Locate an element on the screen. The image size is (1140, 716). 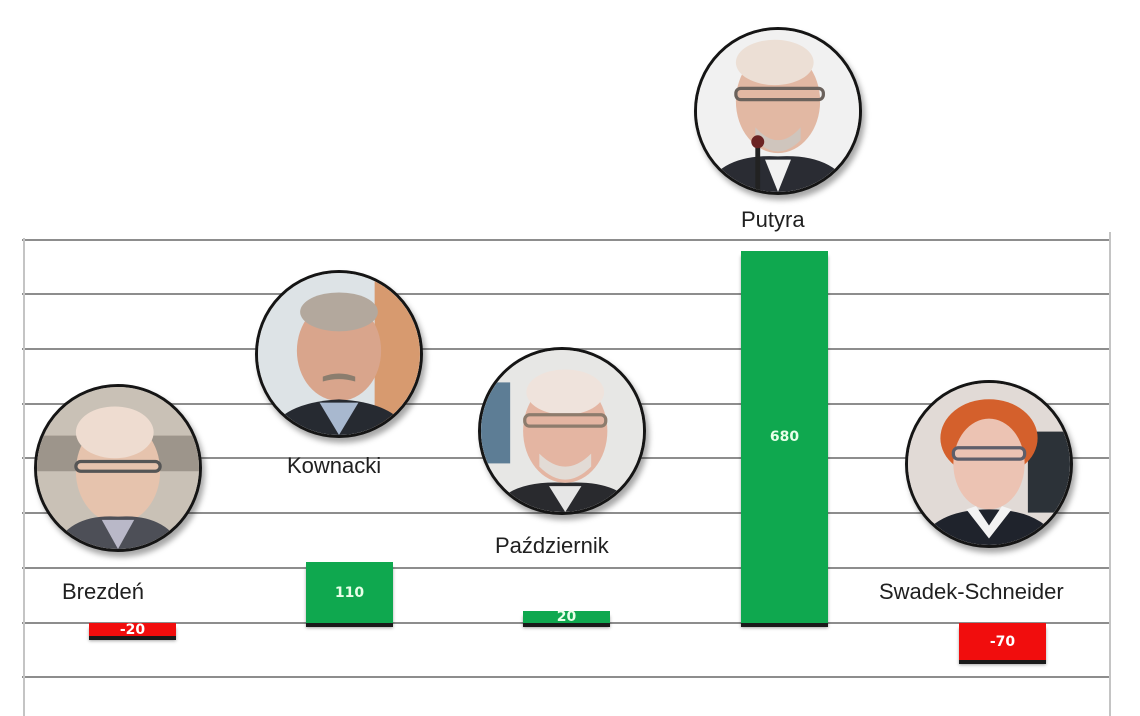
portrait-photo-pazdziernik is located at coordinates (562, 431).